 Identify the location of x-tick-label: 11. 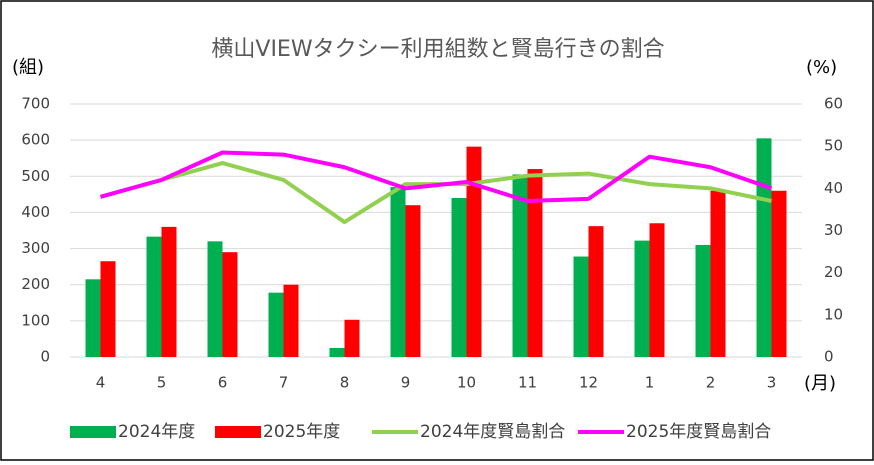
(527, 383).